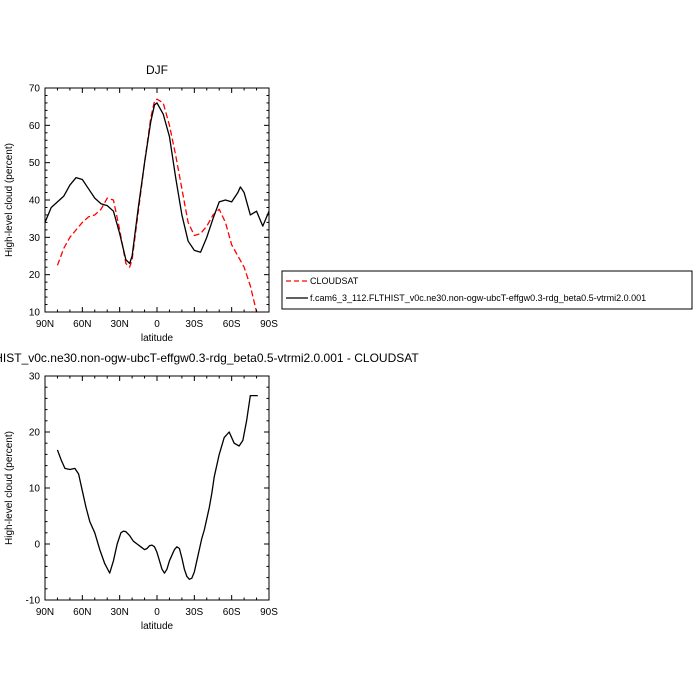  Describe the element at coordinates (35, 89) in the screenshot. I see `y-tick-label: 70` at that location.